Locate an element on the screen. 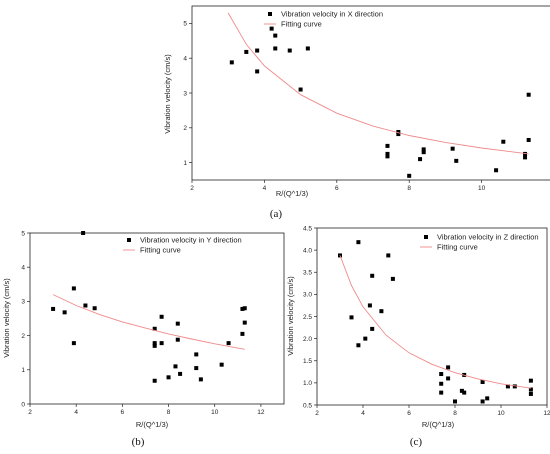 The image size is (550, 454). y-tick-label: 2.0 is located at coordinates (307, 339).